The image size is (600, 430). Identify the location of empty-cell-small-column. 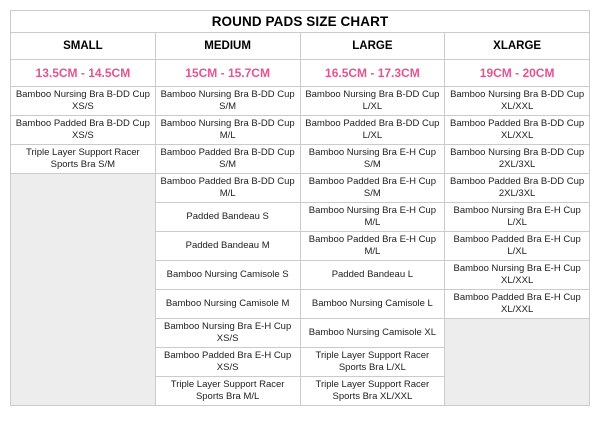
(83, 289).